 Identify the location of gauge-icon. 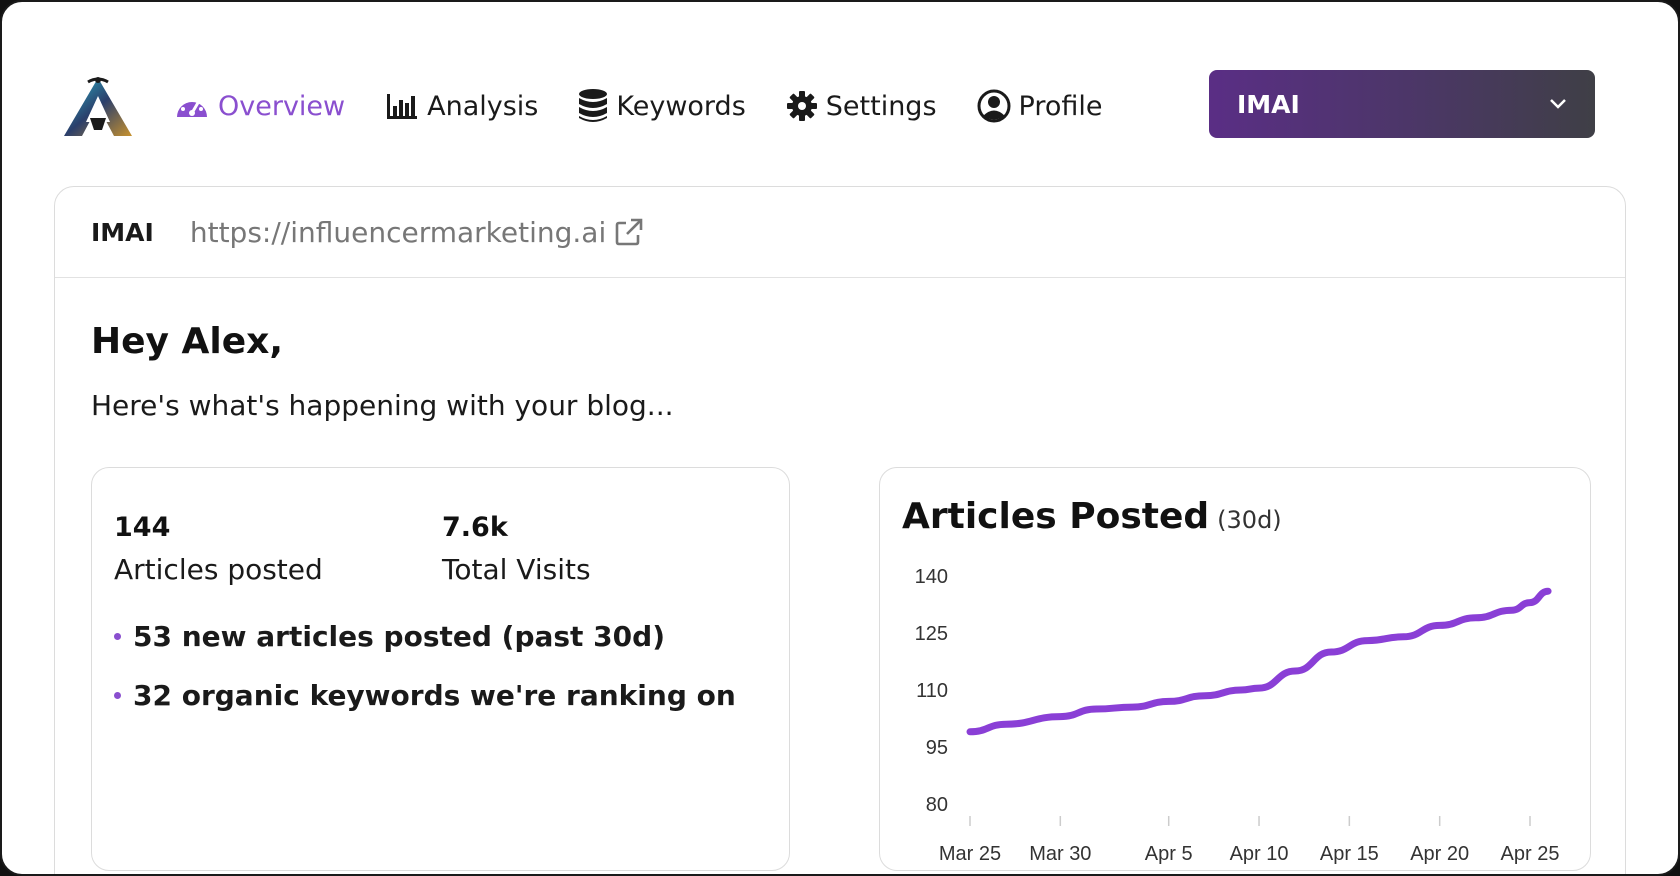
(192, 106).